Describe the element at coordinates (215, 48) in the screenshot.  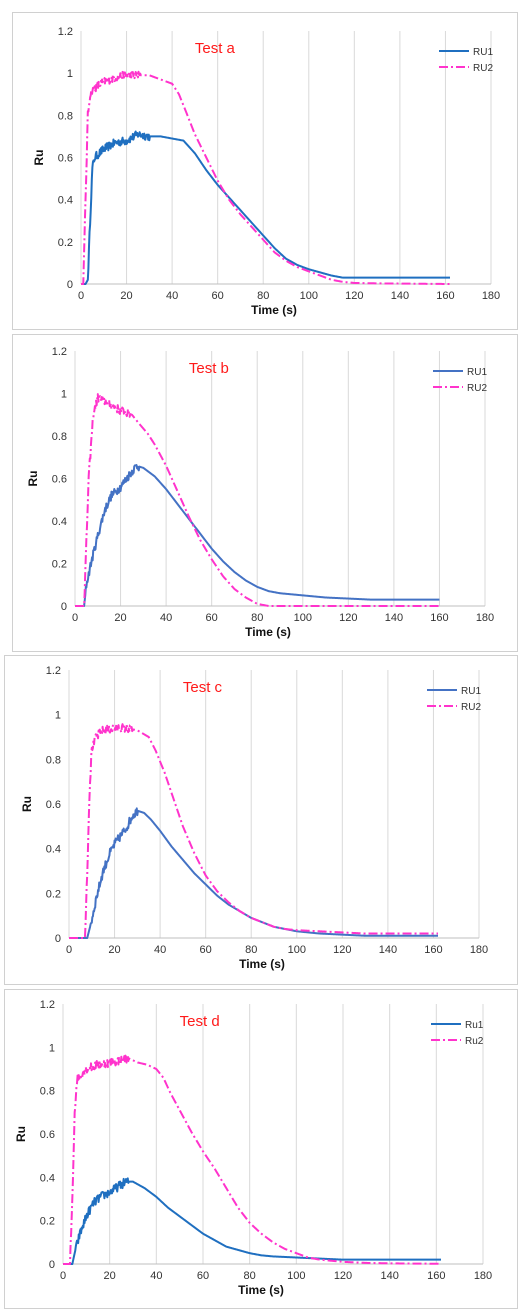
I see `chart-title: Test a` at that location.